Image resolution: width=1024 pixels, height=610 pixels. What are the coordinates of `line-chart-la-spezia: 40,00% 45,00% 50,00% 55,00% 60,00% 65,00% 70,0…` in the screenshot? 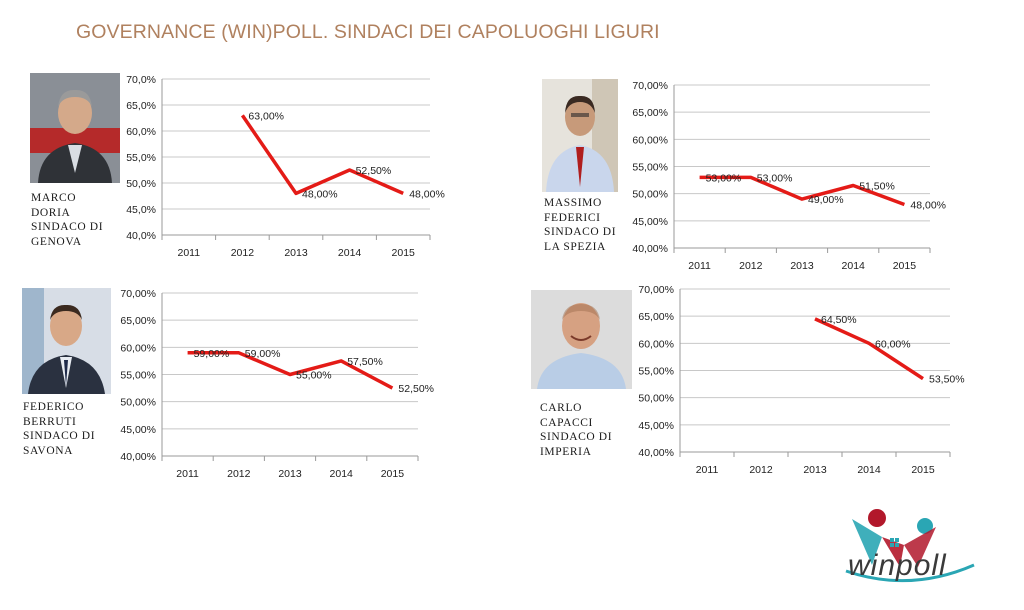 It's located at (787, 178).